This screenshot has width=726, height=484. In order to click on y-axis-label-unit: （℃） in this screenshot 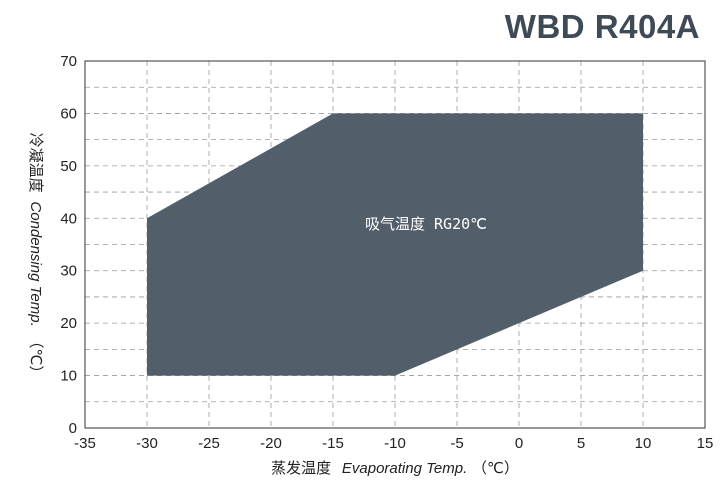, I will do `click(36, 357)`.